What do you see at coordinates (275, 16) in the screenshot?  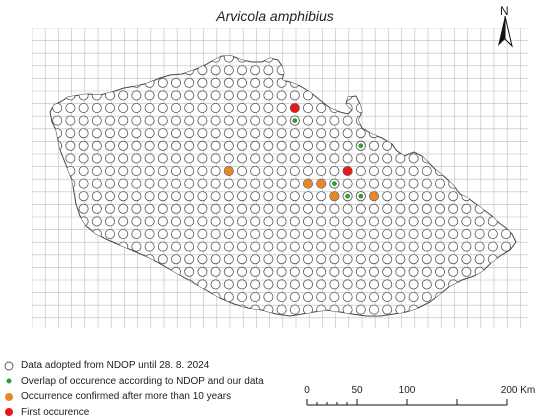 I see `map-title: Arvicola amphibius` at bounding box center [275, 16].